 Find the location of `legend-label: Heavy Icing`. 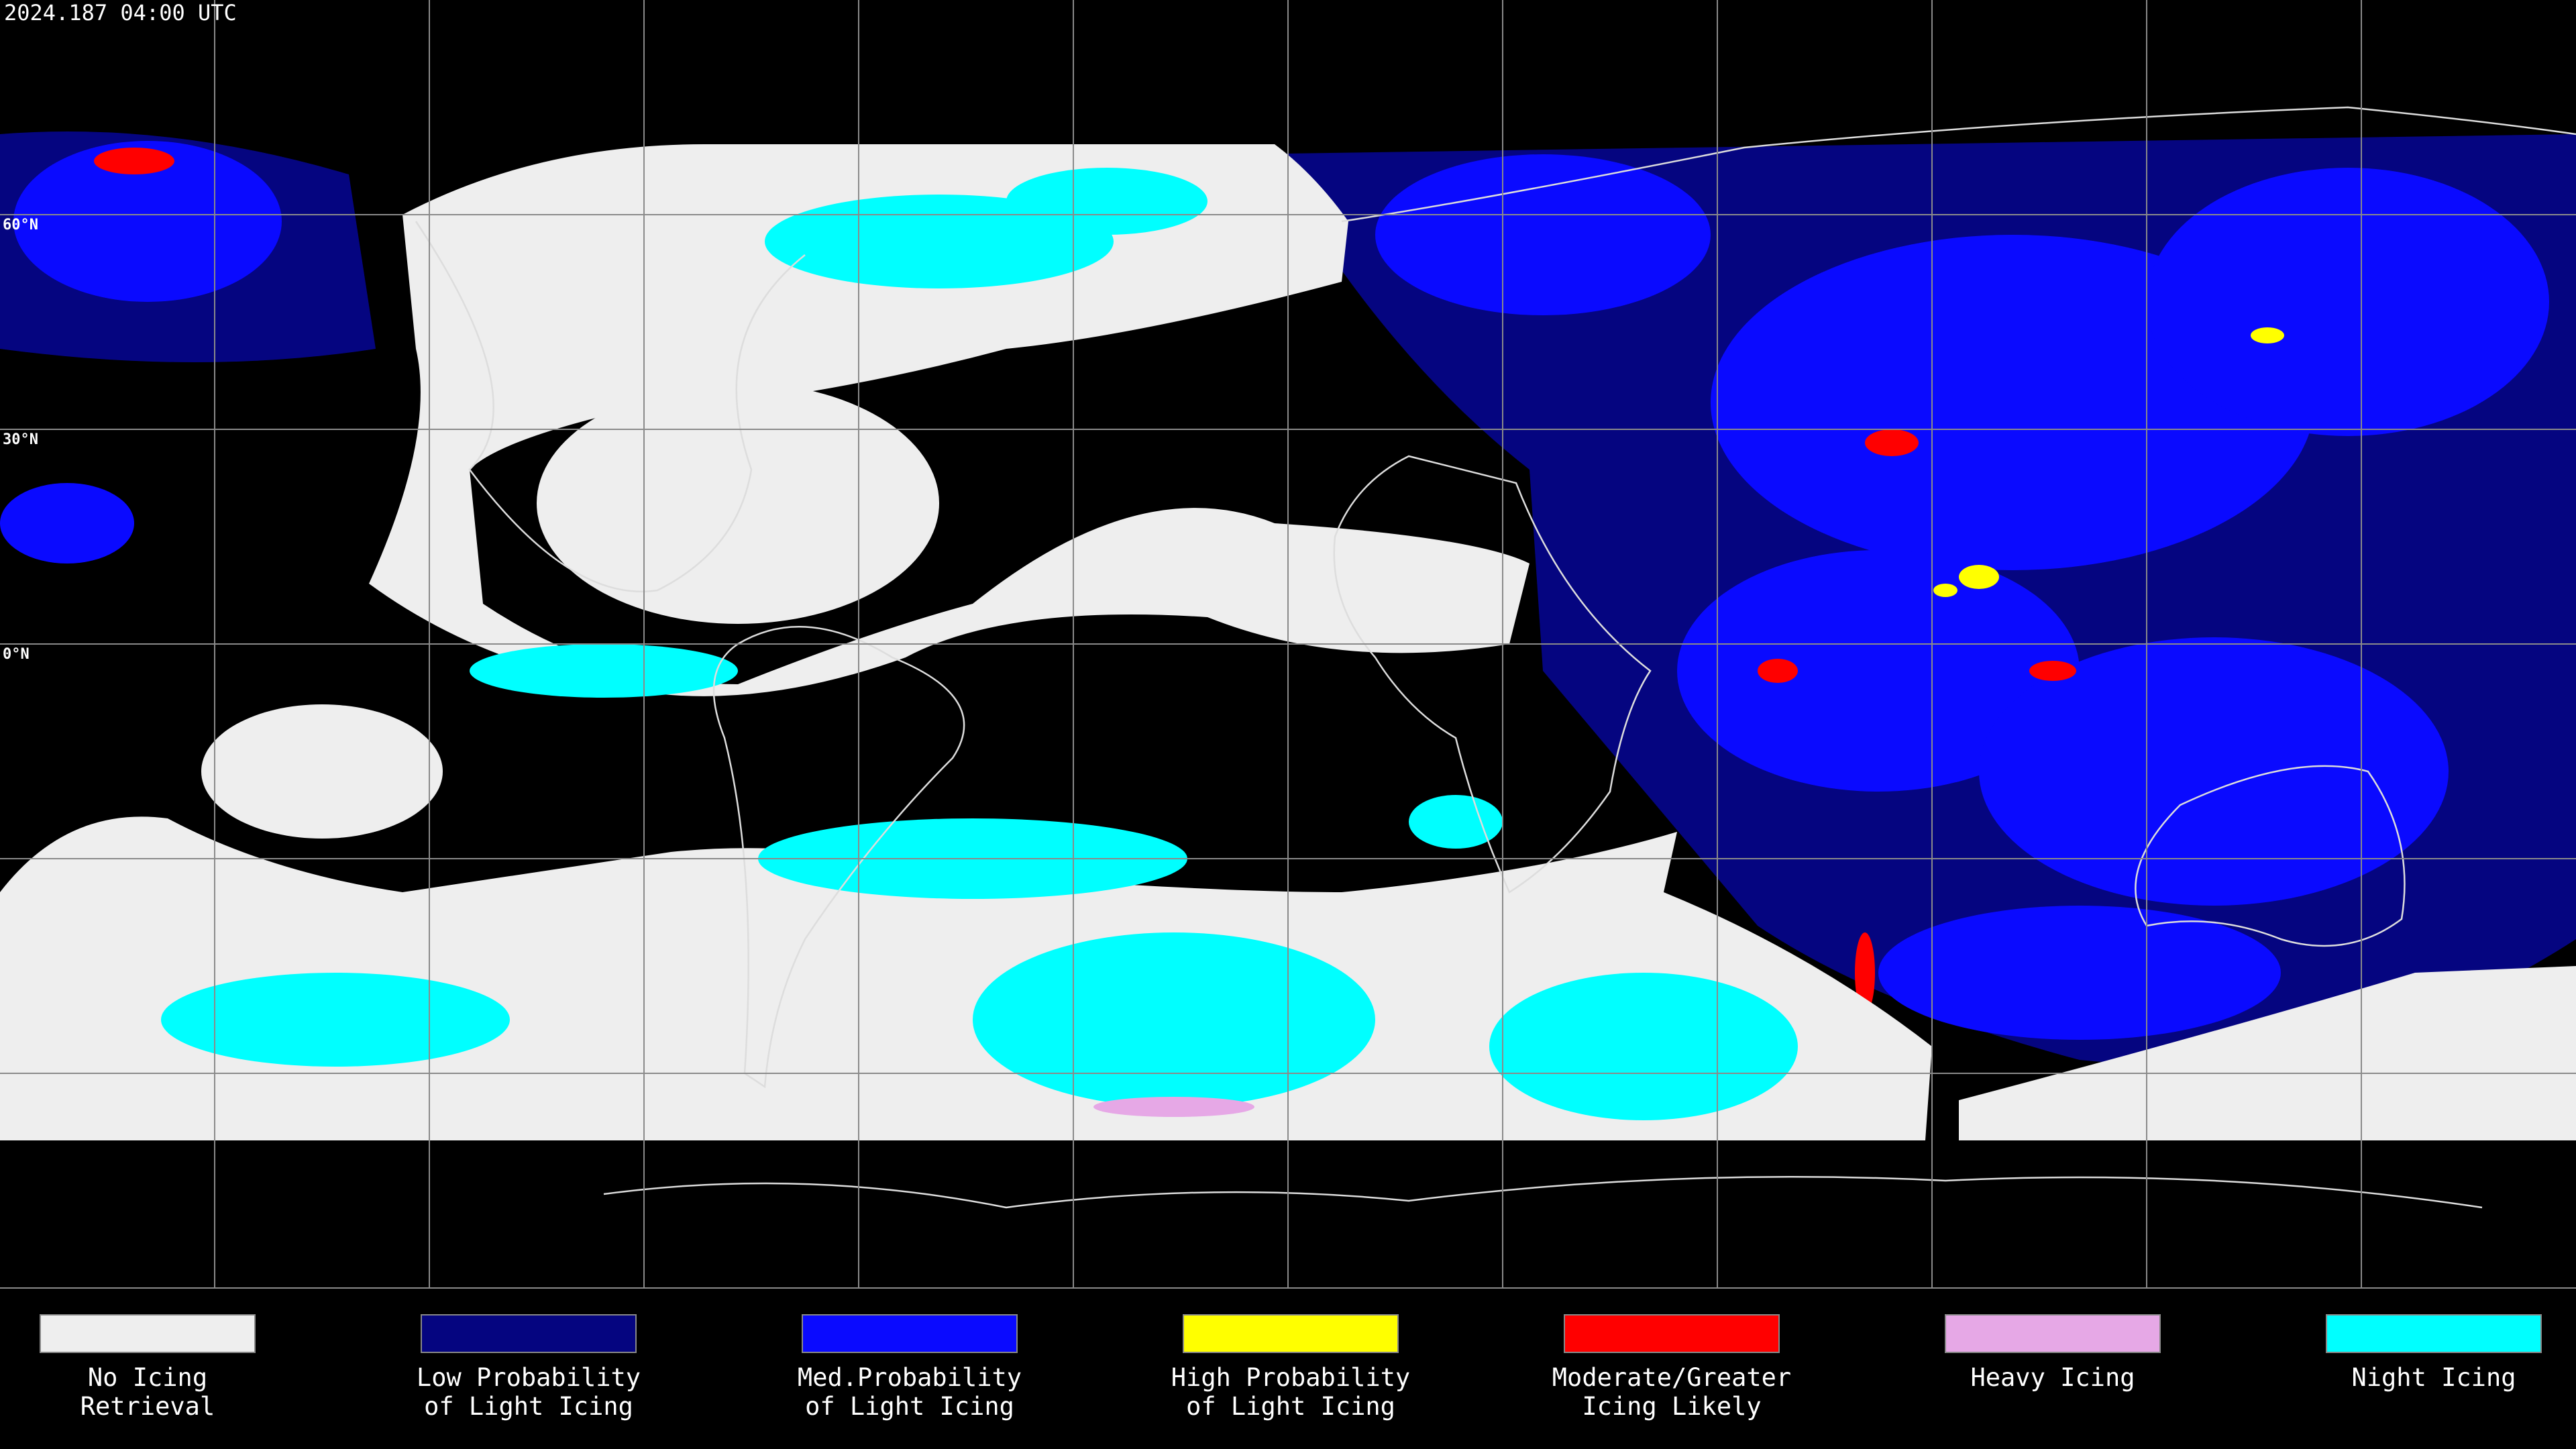

legend-label: Heavy Icing is located at coordinates (2052, 1377).